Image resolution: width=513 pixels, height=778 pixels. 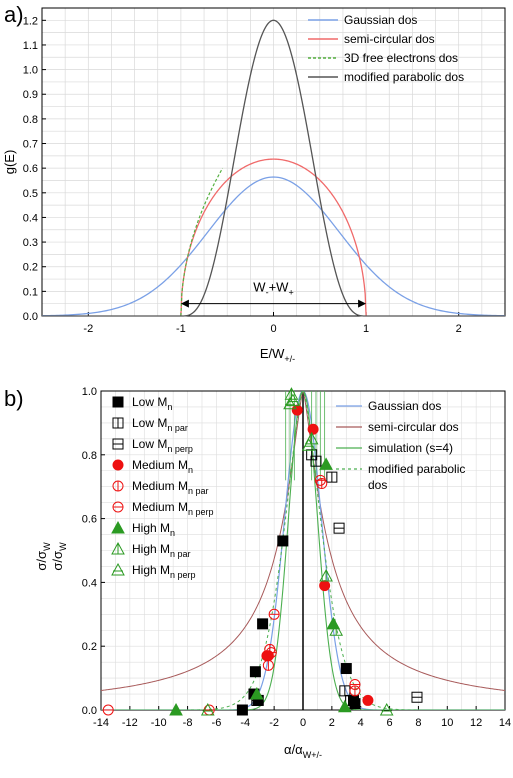 What do you see at coordinates (89, 583) in the screenshot?
I see `y-tick-label: 0.4` at bounding box center [89, 583].